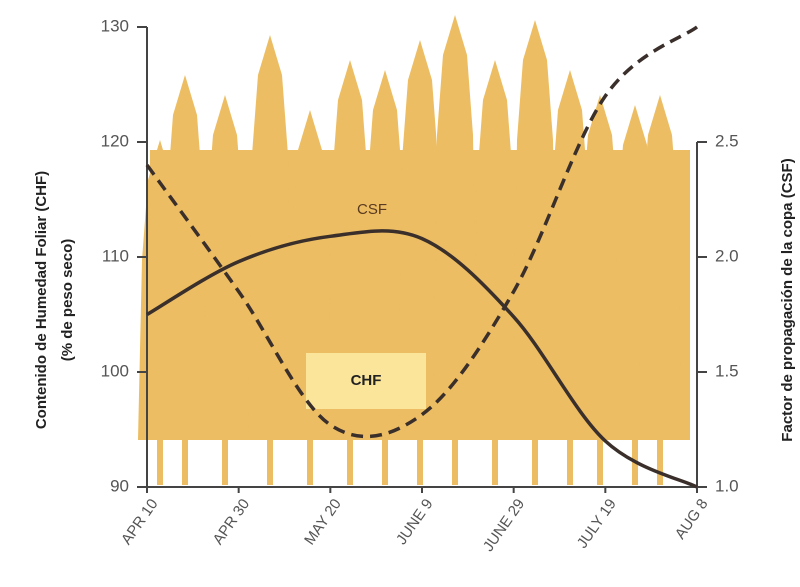 Image resolution: width=800 pixels, height=587 pixels. I want to click on x-tick-label: JUNE 9, so click(415, 522).